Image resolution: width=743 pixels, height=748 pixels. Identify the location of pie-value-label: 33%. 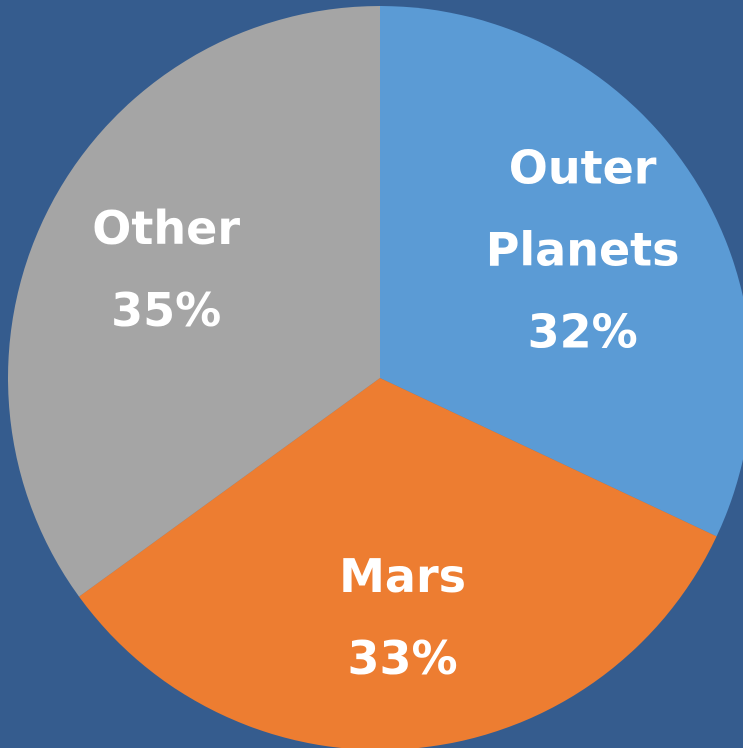
(403, 658).